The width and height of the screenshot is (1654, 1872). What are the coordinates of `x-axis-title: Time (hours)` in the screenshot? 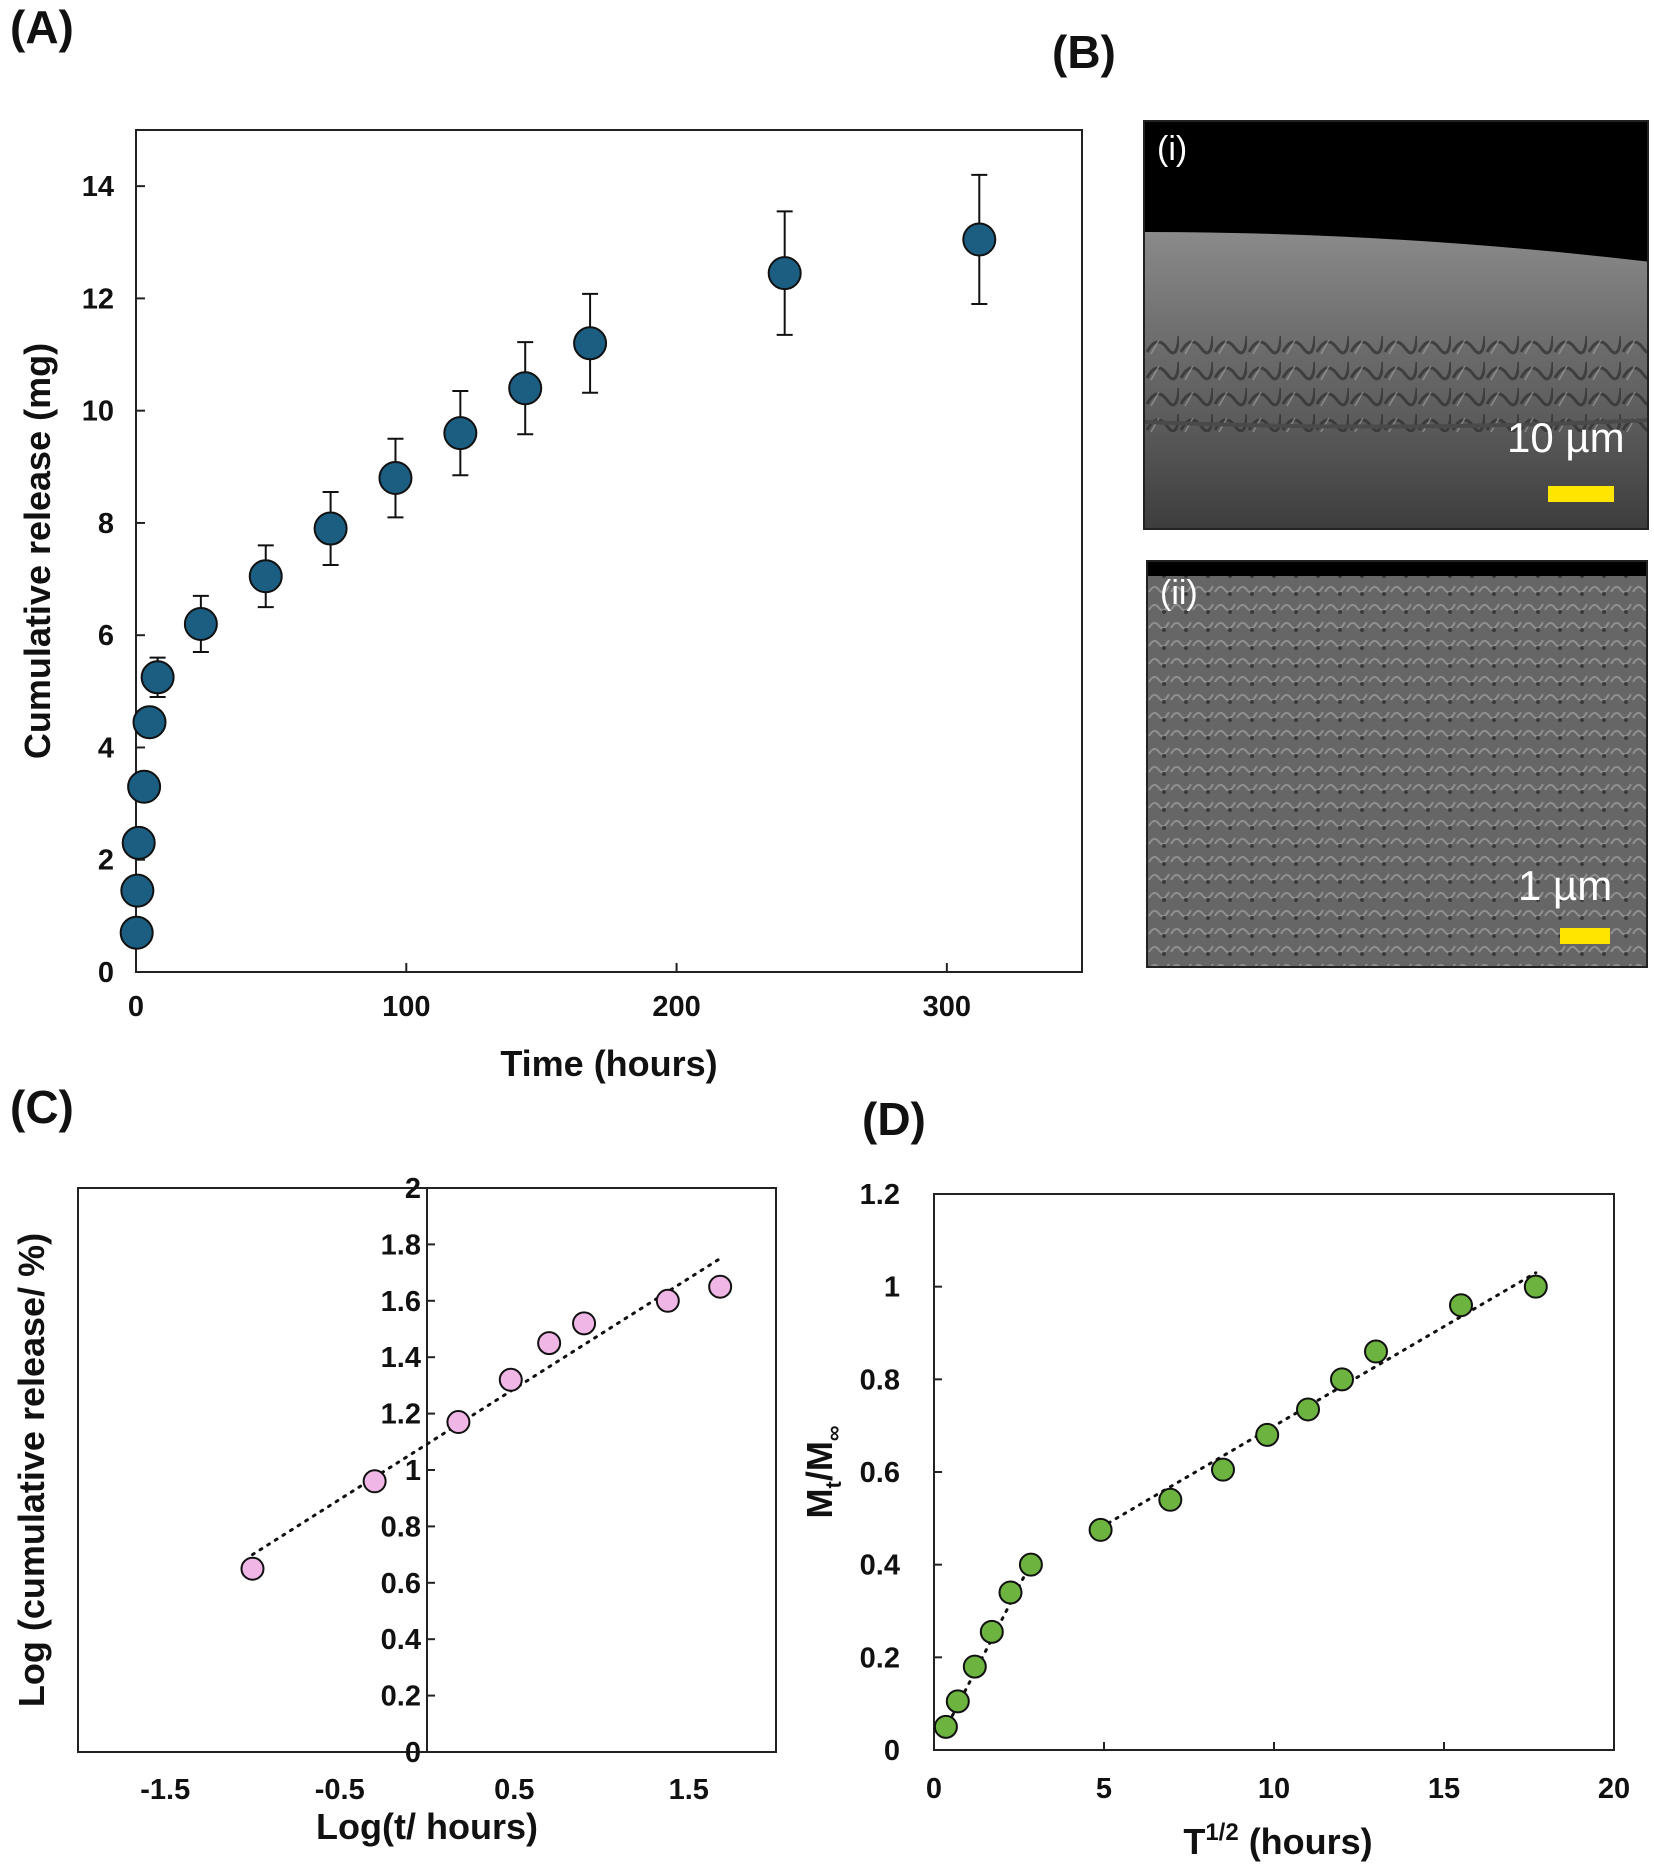 It's located at (608, 1063).